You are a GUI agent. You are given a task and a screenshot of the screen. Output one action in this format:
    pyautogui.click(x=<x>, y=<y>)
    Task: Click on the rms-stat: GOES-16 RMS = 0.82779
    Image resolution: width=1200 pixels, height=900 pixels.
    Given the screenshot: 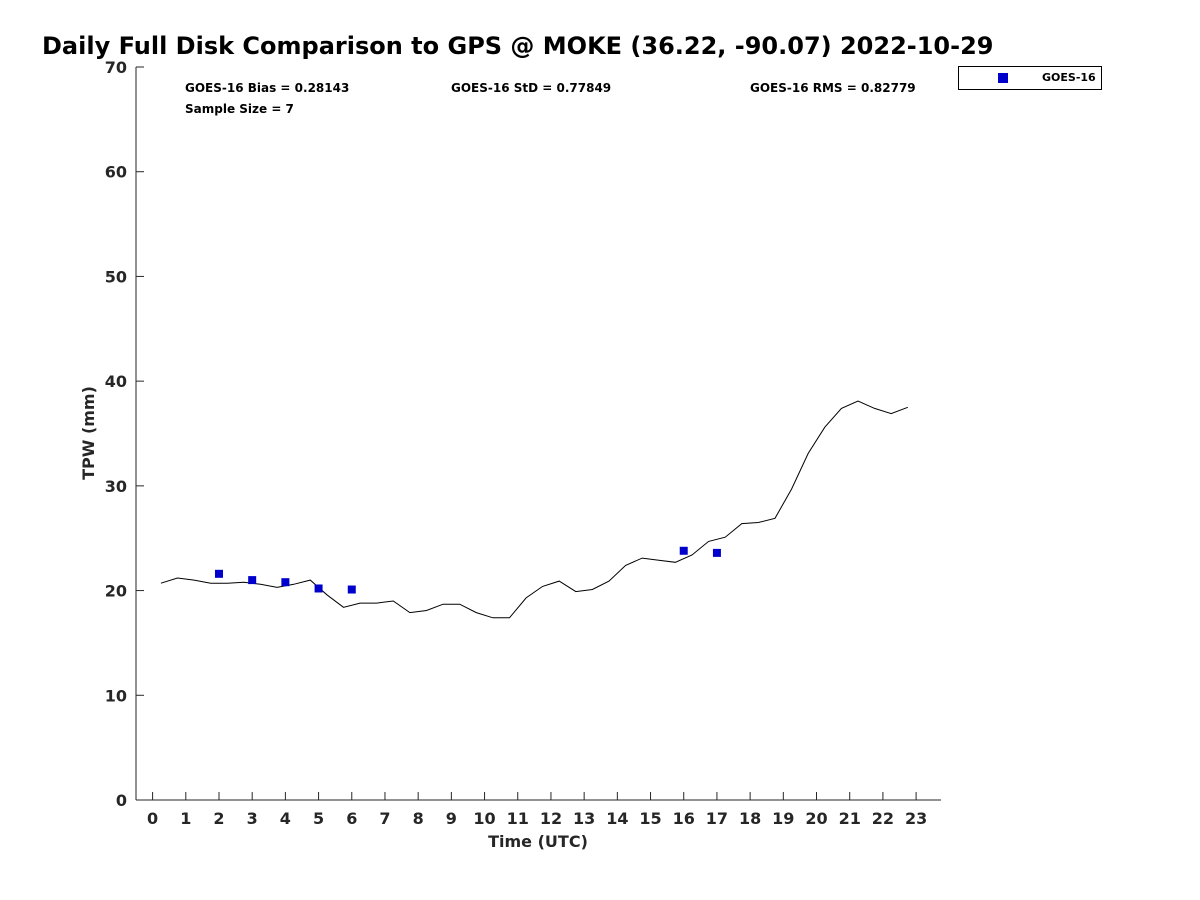 What is the action you would take?
    pyautogui.click(x=833, y=88)
    